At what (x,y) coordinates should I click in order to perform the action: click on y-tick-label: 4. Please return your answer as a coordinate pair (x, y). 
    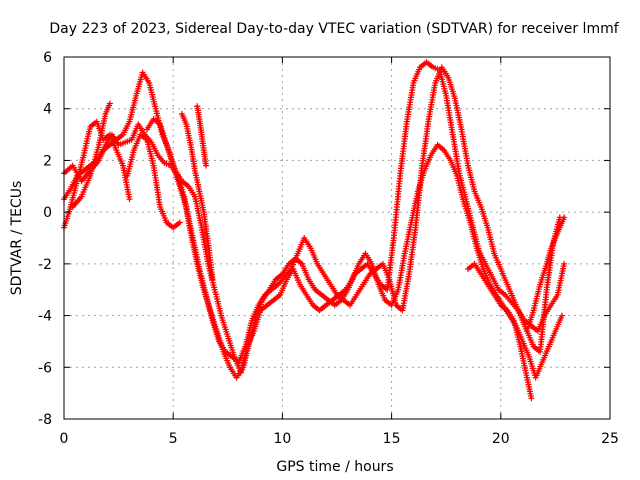
    Looking at the image, I should click on (47, 110).